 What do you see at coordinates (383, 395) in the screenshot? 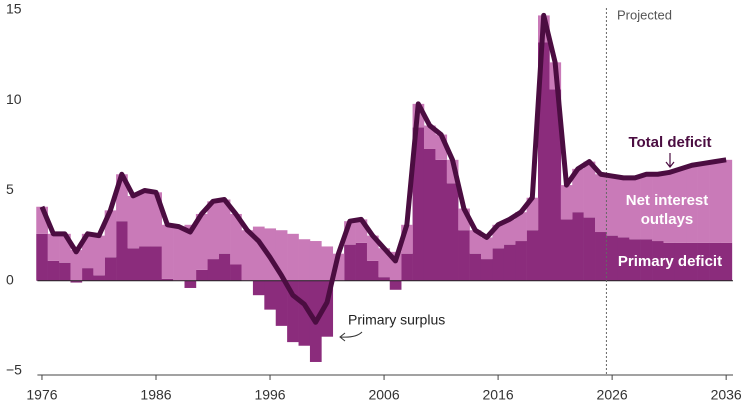
I see `x-tick-label: 2006` at bounding box center [383, 395].